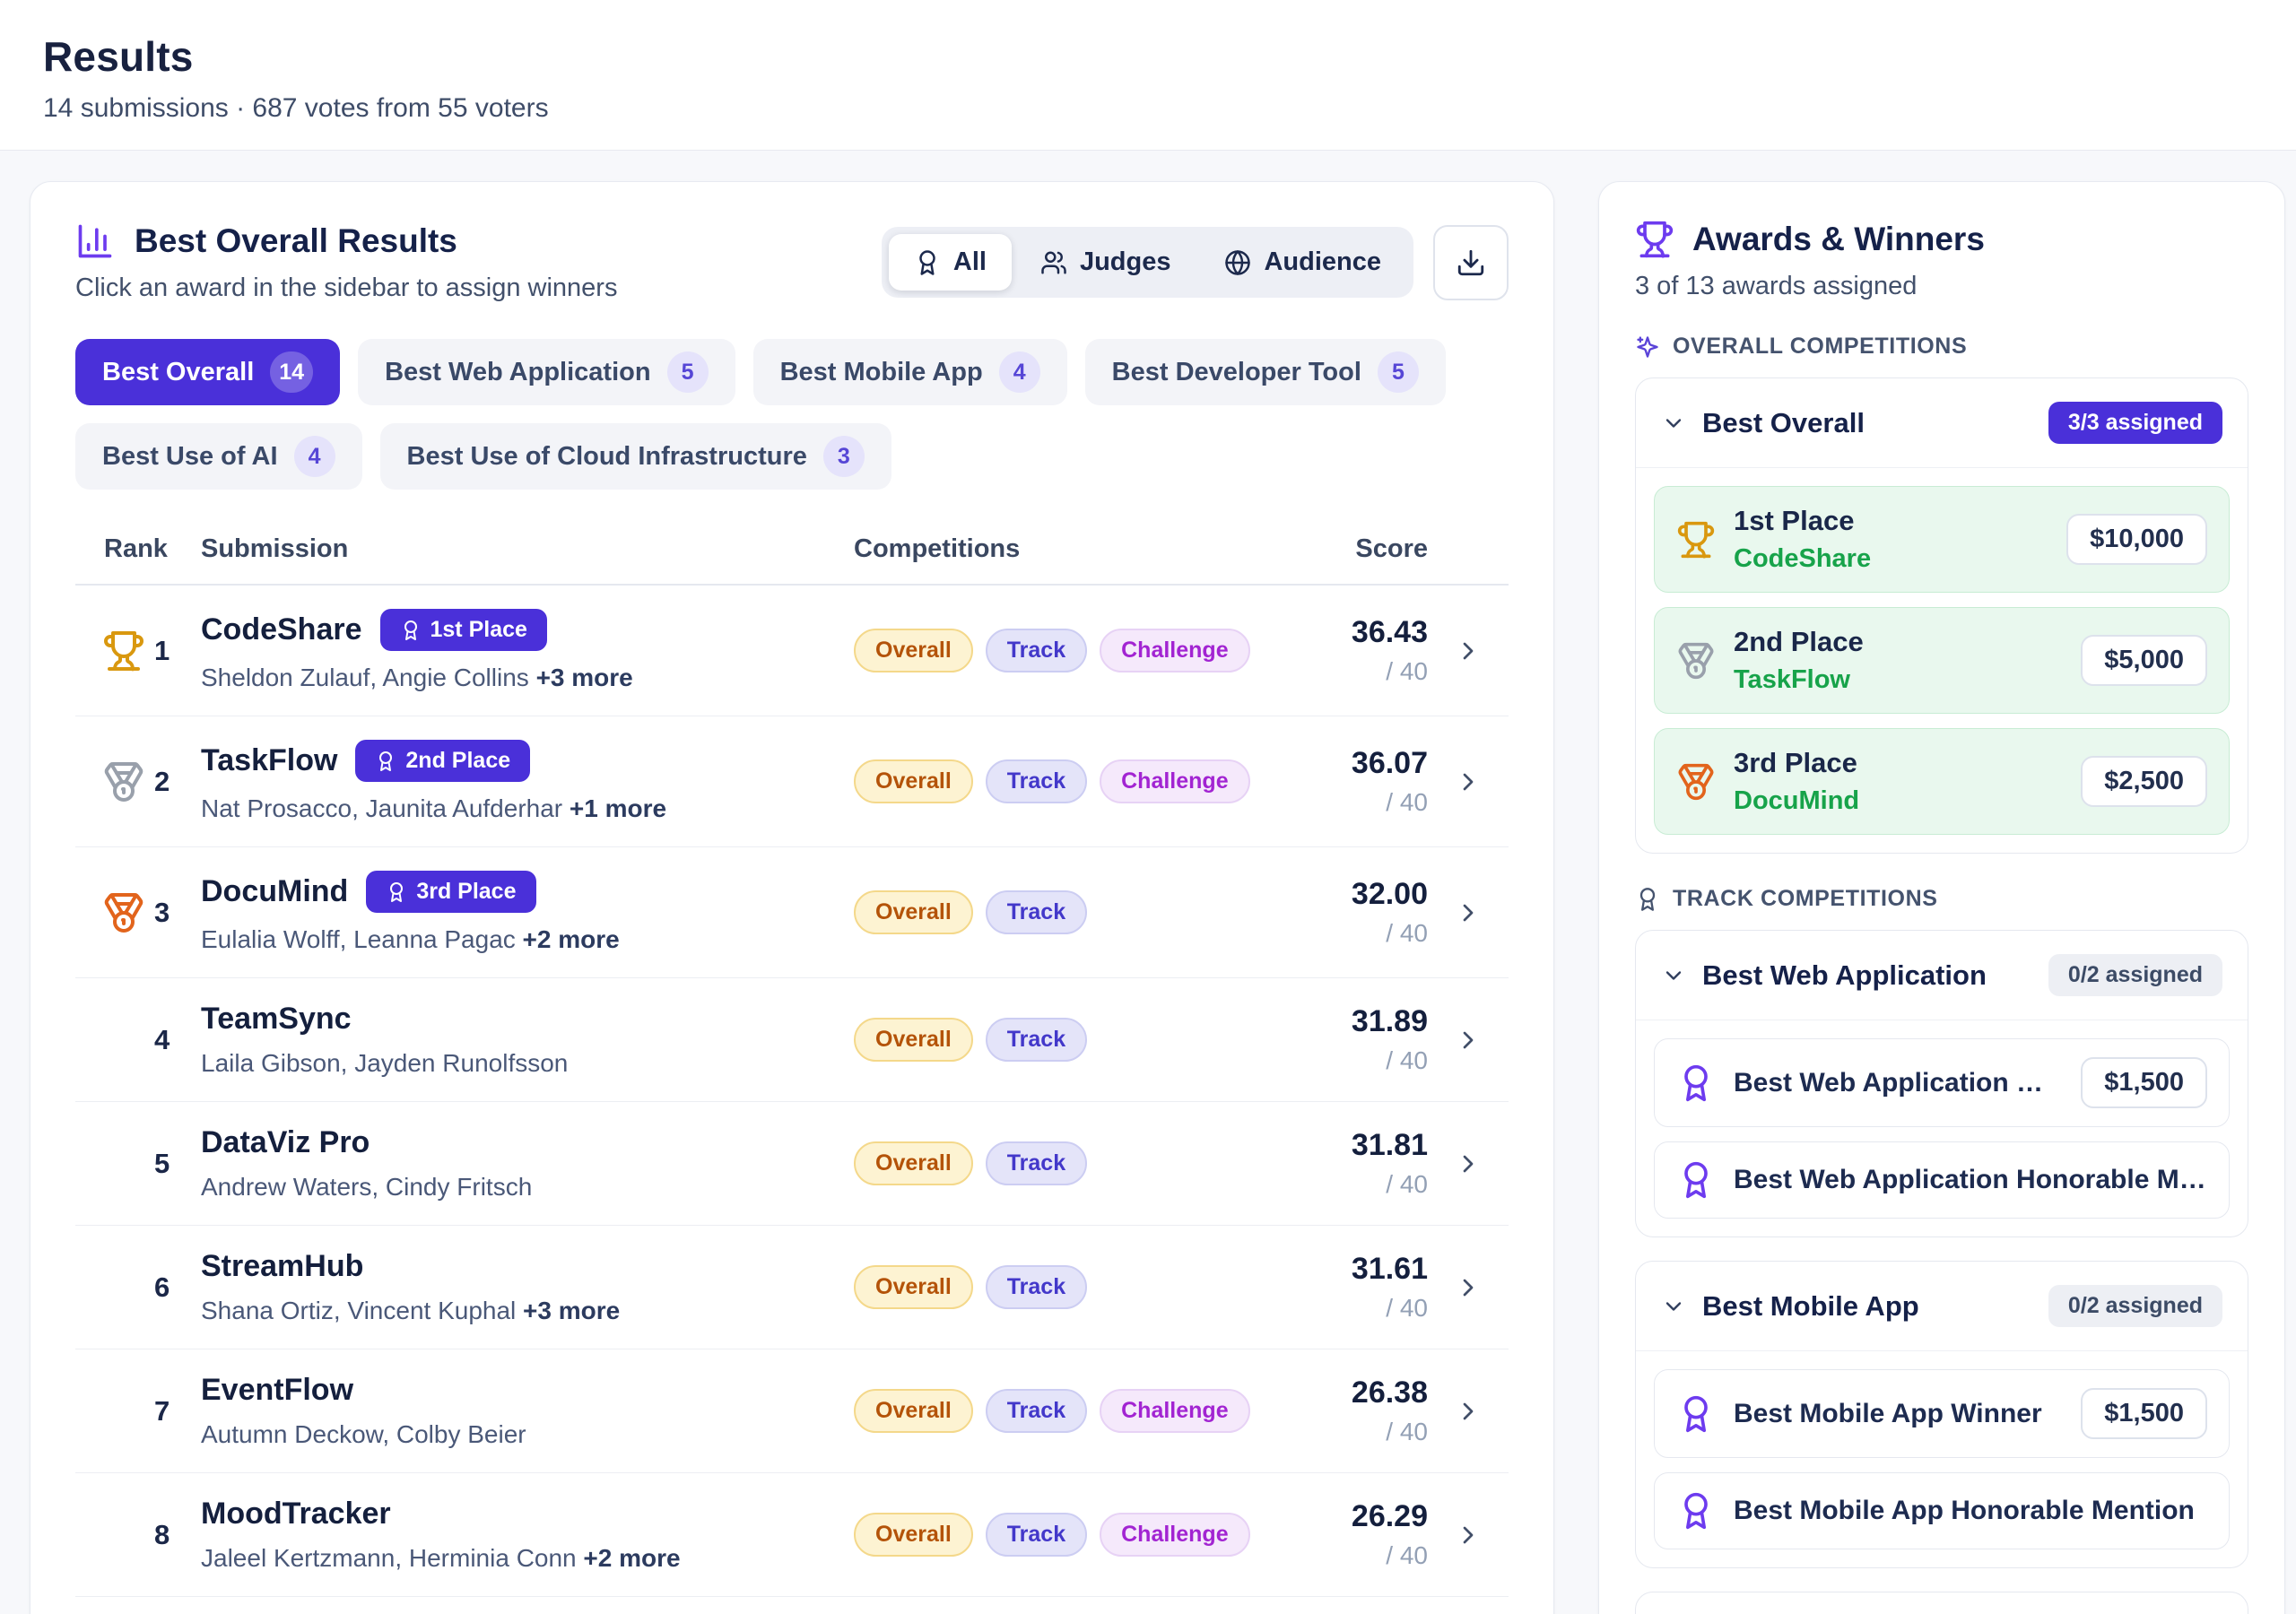 Image resolution: width=2296 pixels, height=1614 pixels. What do you see at coordinates (138, 650) in the screenshot?
I see `rank-cell: 1` at bounding box center [138, 650].